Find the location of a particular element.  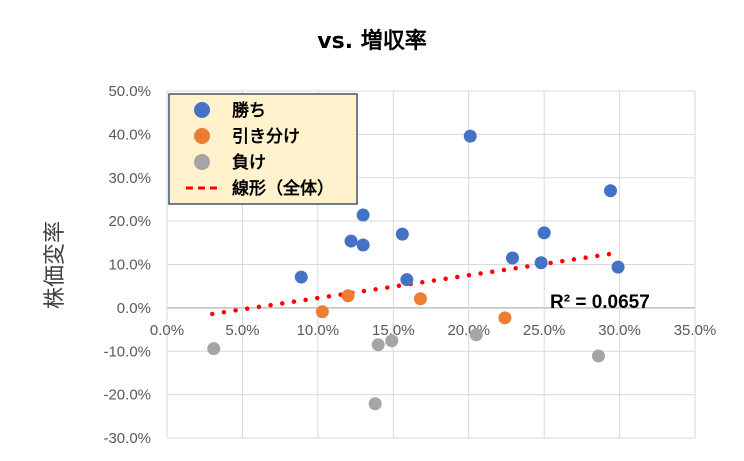

y-tick-label: 40.0% is located at coordinates (129, 134).